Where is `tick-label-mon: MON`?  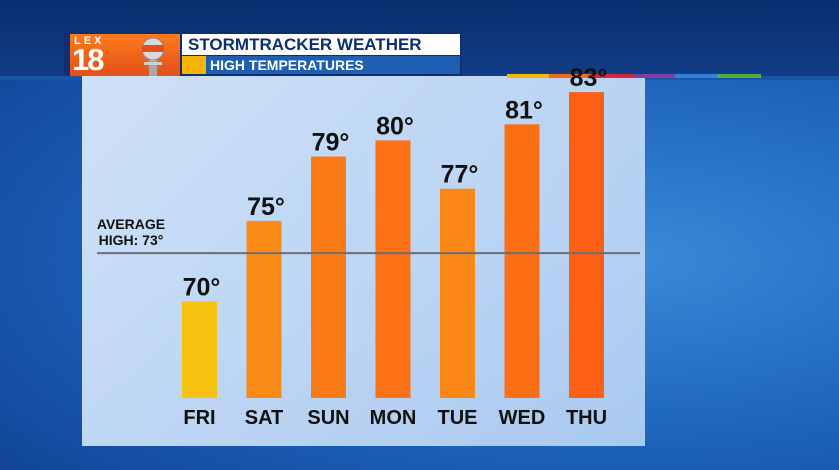
tick-label-mon: MON is located at coordinates (393, 418).